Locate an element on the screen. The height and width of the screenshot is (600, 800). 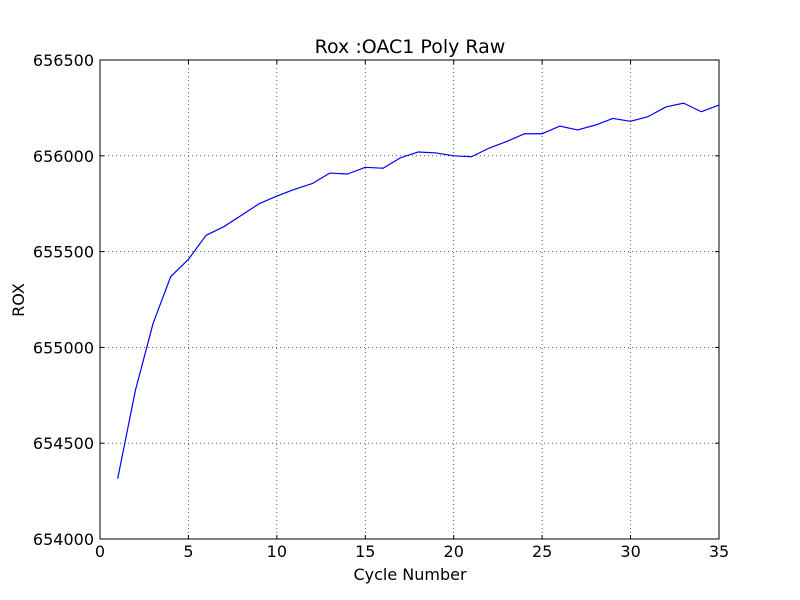
x-tick-label-6: 30 is located at coordinates (630, 551).